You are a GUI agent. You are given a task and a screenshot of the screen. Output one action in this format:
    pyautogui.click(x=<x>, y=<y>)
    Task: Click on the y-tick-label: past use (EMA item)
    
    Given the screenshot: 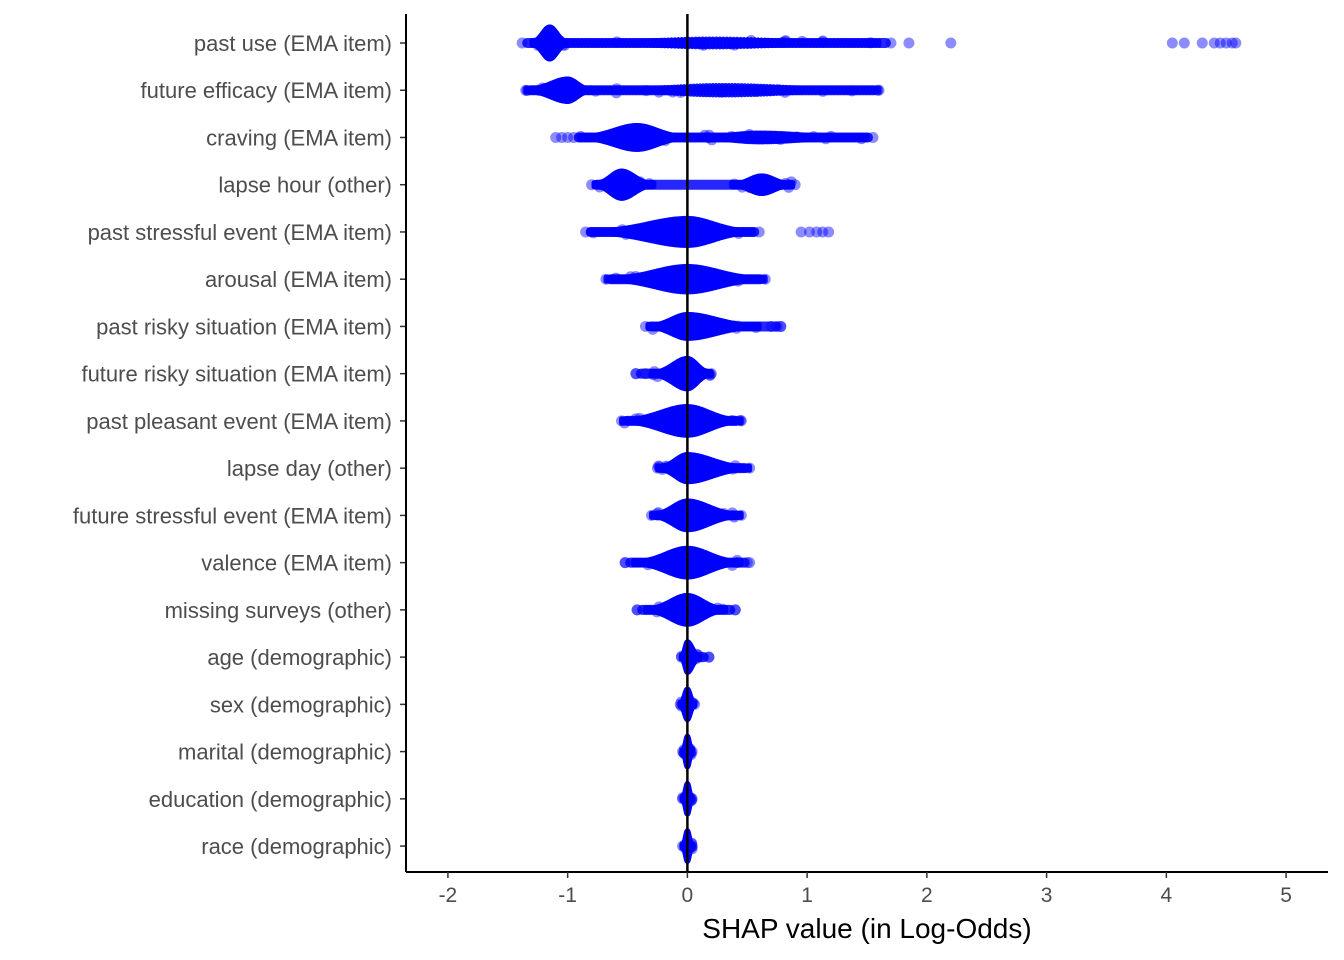 What is the action you would take?
    pyautogui.click(x=293, y=43)
    